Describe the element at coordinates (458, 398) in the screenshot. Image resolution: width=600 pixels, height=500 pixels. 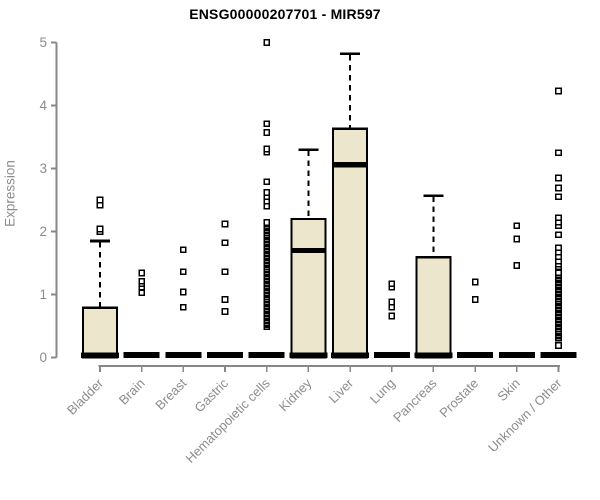
I see `x-category-label-prostate: Prostate` at that location.